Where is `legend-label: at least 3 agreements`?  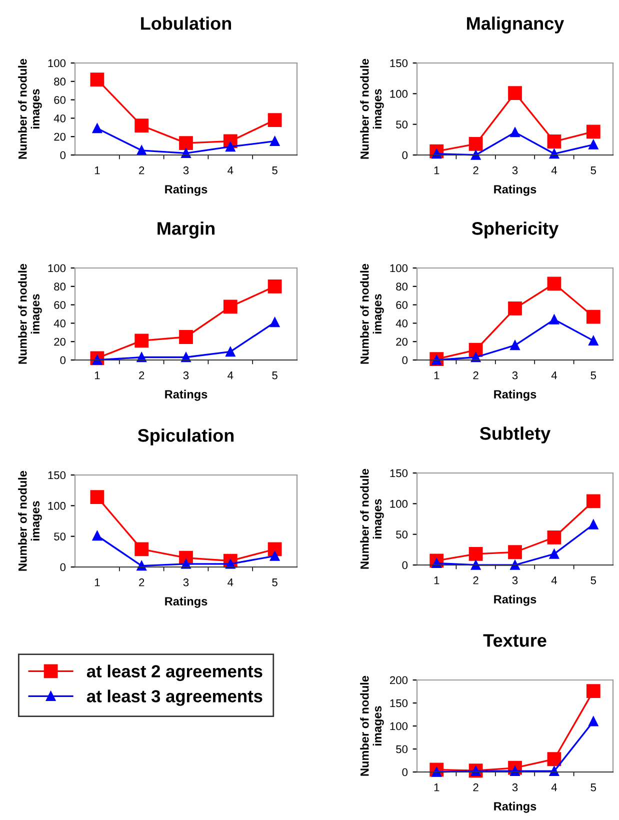 legend-label: at least 3 agreements is located at coordinates (174, 698).